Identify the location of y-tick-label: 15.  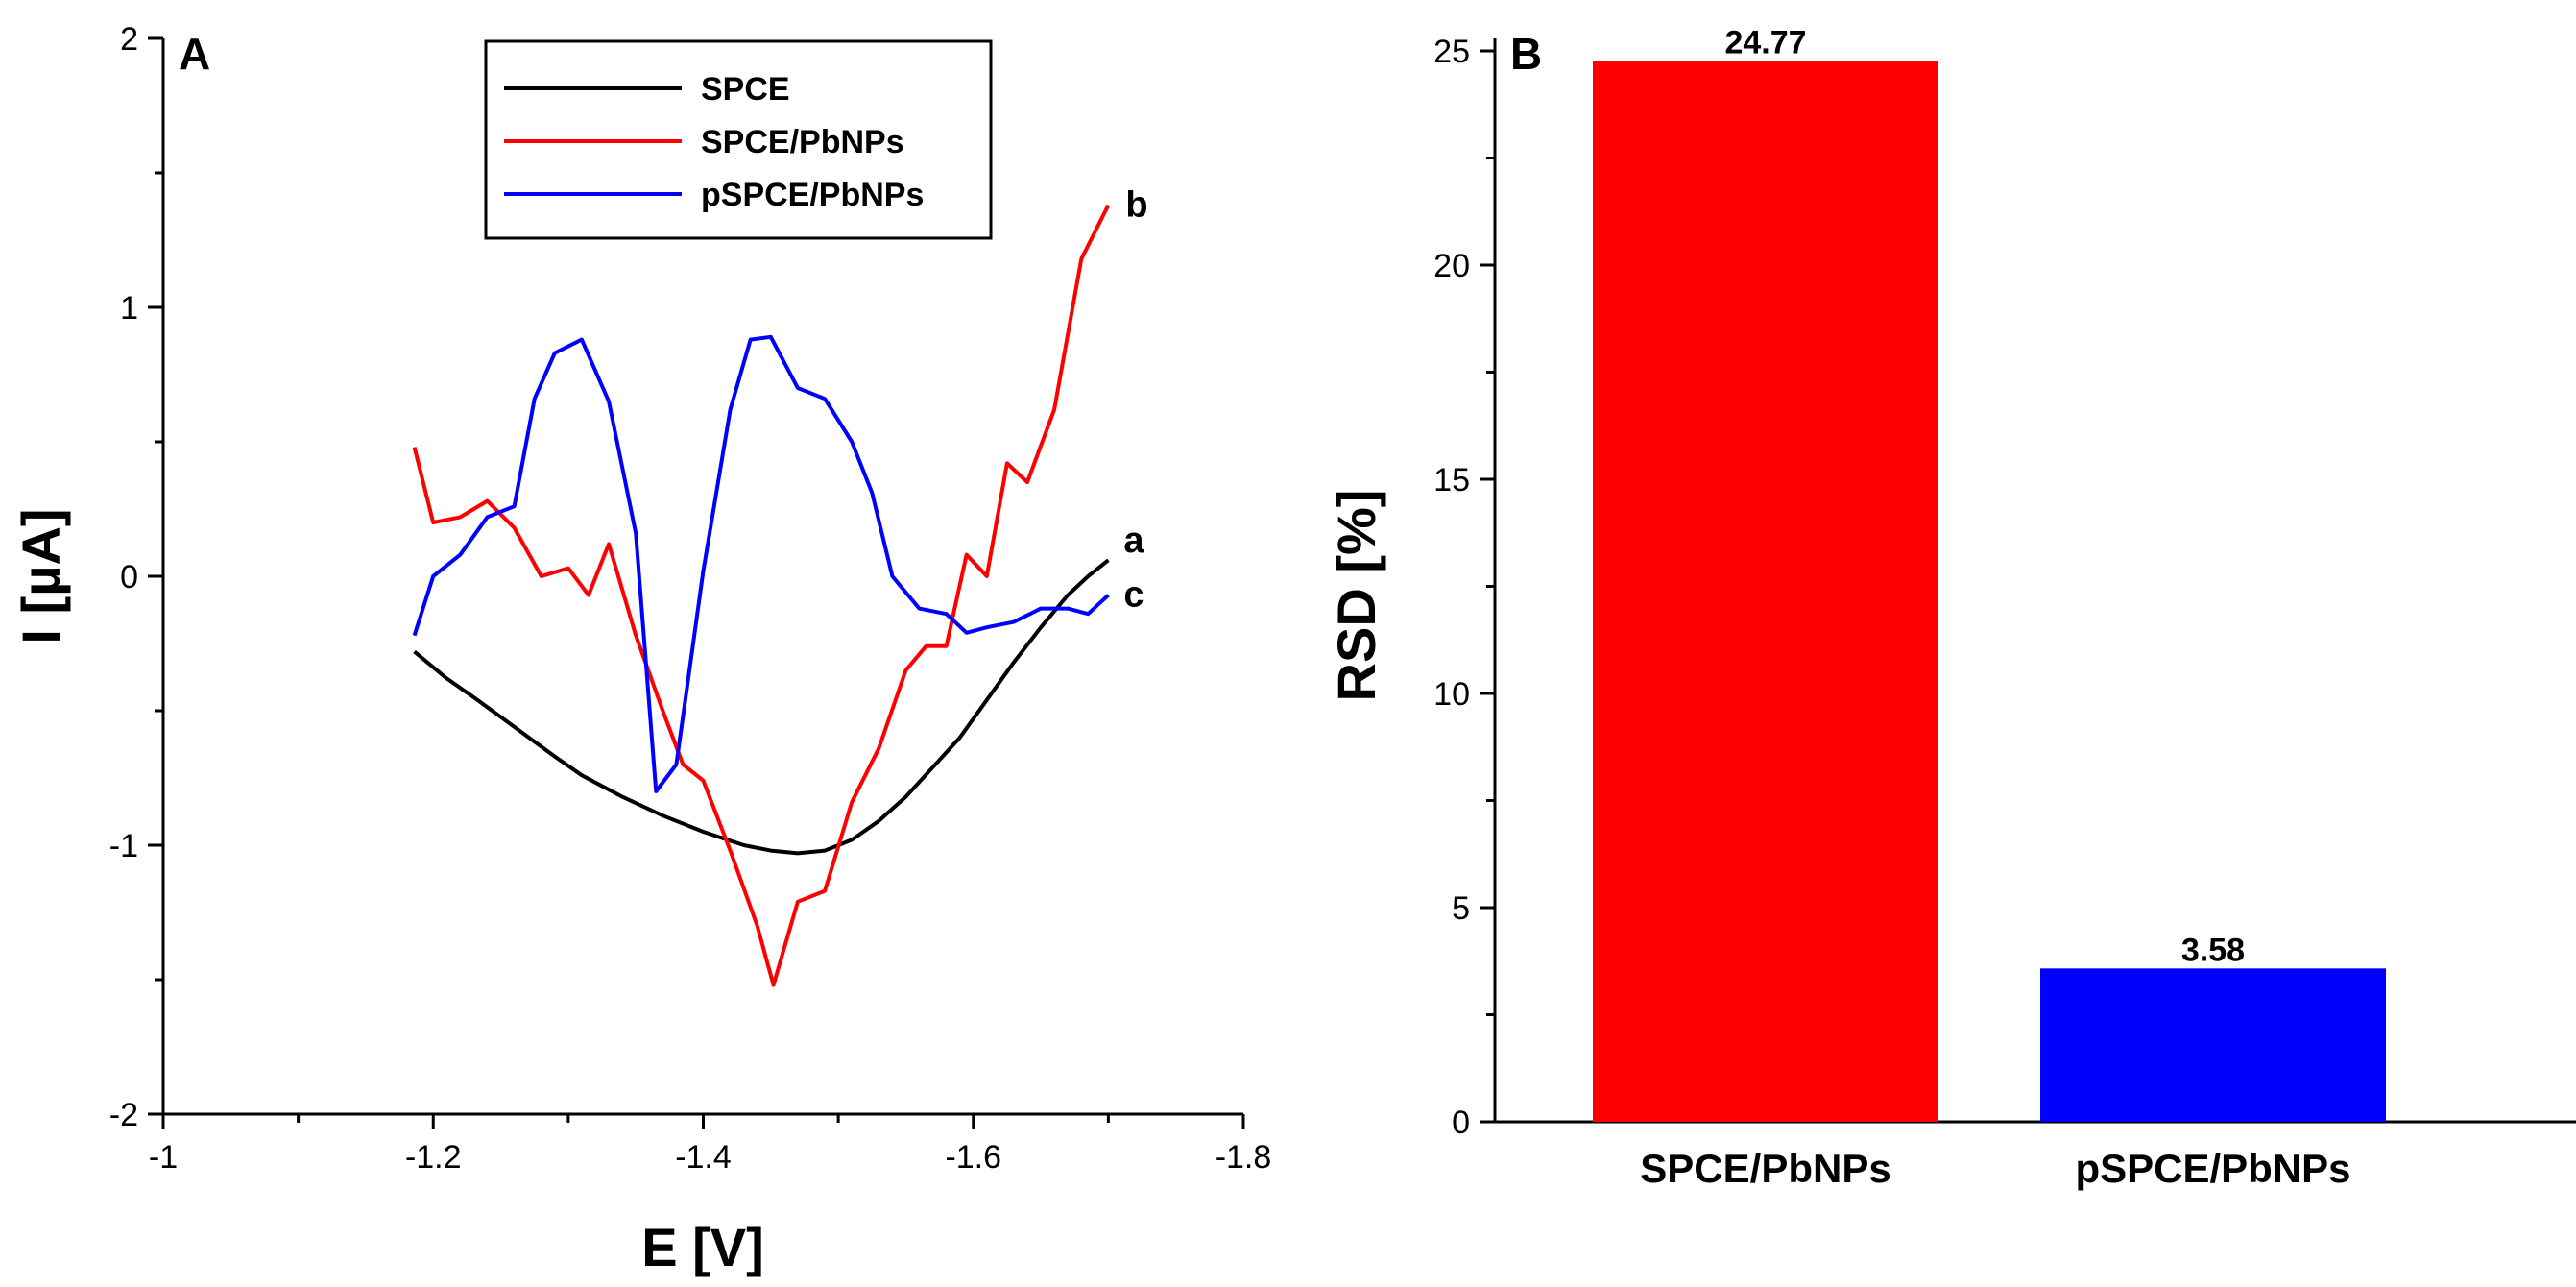
(1451, 480).